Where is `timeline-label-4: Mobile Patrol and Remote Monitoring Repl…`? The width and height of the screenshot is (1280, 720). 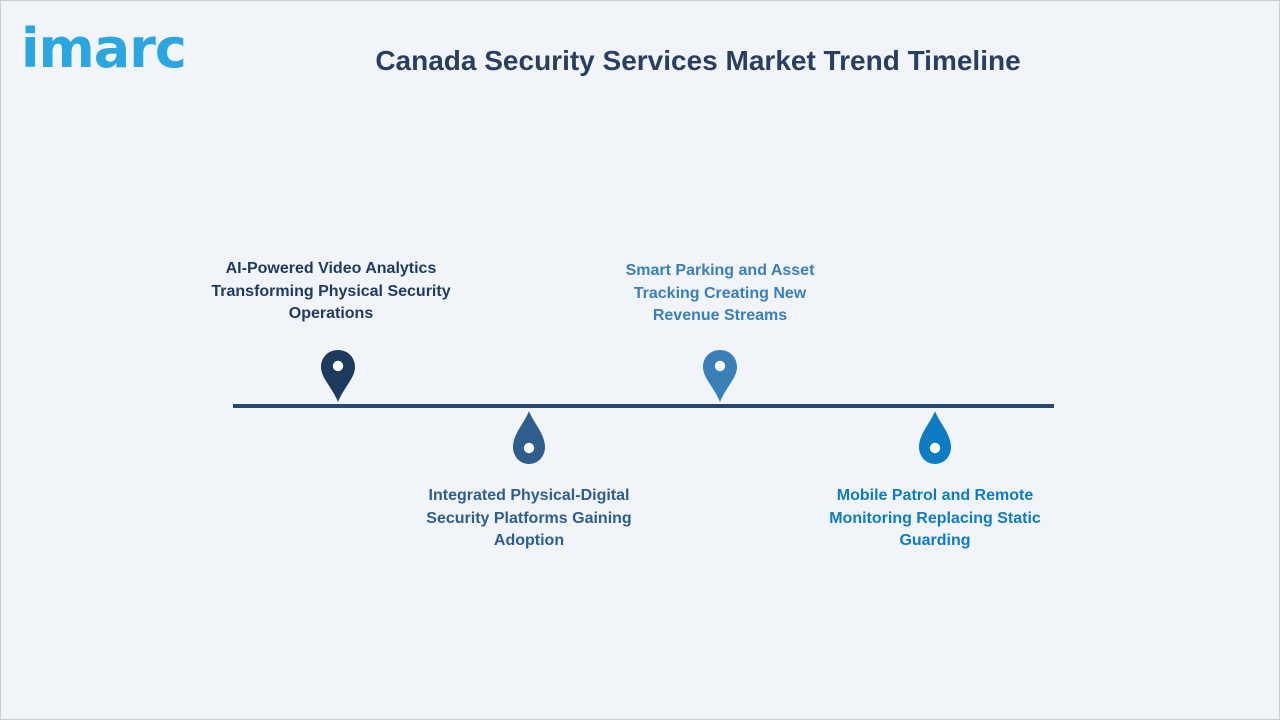
timeline-label-4: Mobile Patrol and Remote Monitoring Repl… is located at coordinates (935, 518).